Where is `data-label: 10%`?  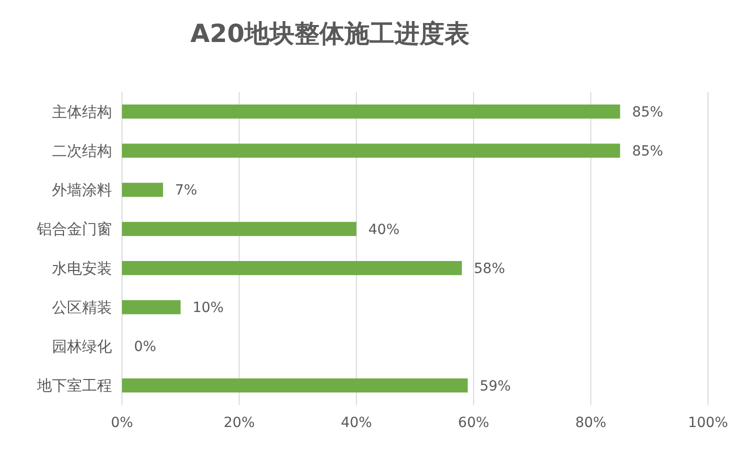
data-label: 10% is located at coordinates (208, 308).